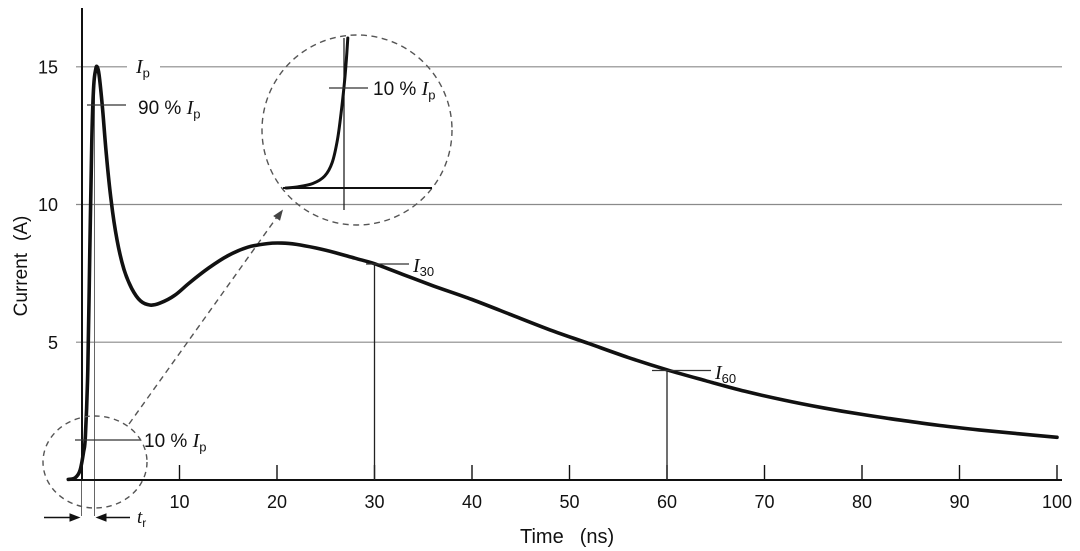 The height and width of the screenshot is (551, 1080). Describe the element at coordinates (75, 517) in the screenshot. I see `tr-left-arrowhead-icon` at that location.